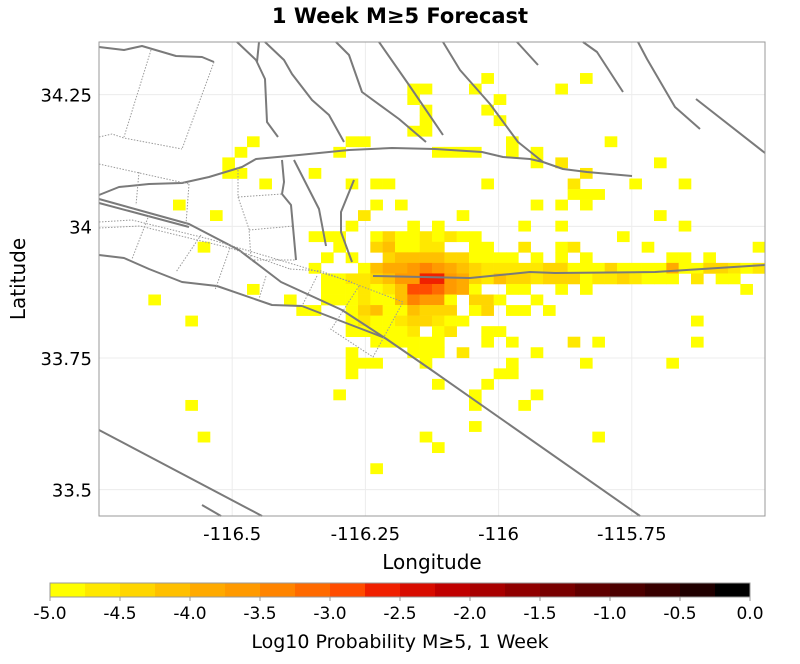 This screenshot has height=664, width=800. What do you see at coordinates (631, 534) in the screenshot?
I see `x-tick-label: -115.75` at bounding box center [631, 534].